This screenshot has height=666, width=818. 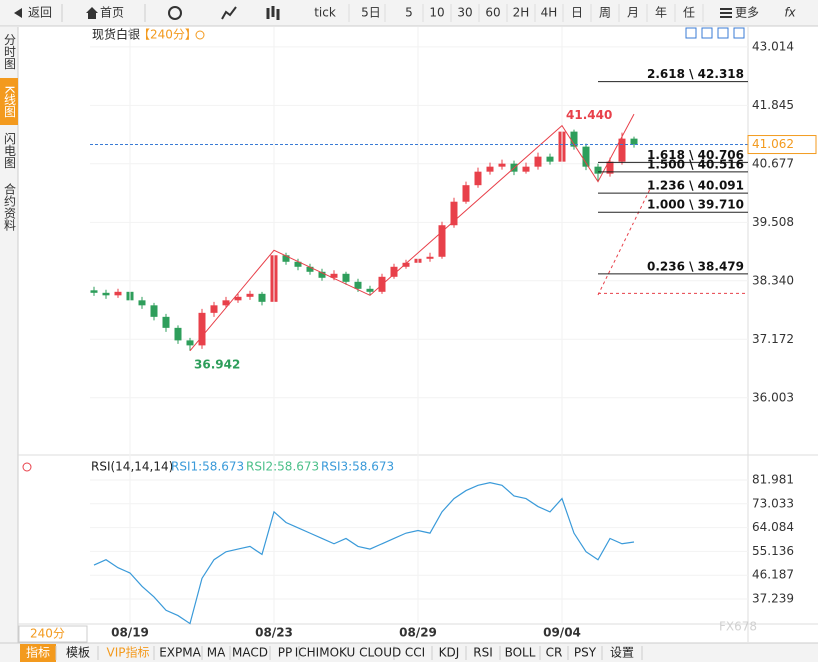 I want to click on period-button: 4H, so click(x=549, y=13).